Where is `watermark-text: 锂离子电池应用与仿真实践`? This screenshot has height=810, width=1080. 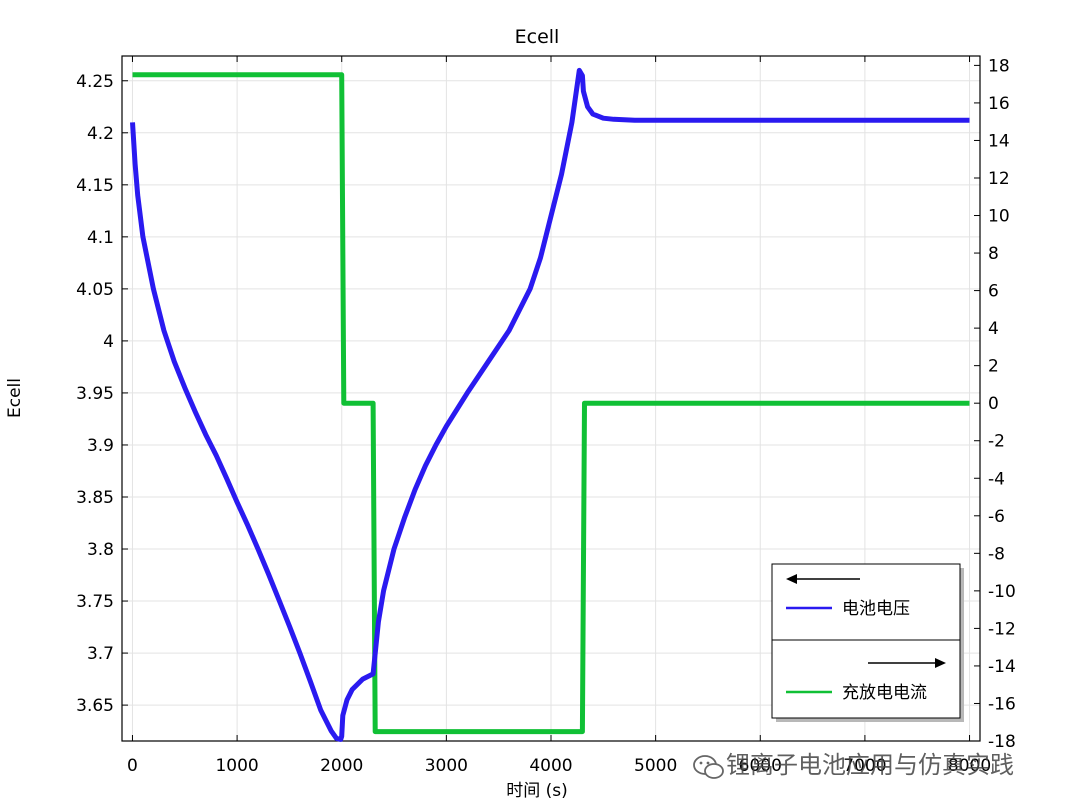 watermark-text: 锂离子电池应用与仿真实践 is located at coordinates (870, 765).